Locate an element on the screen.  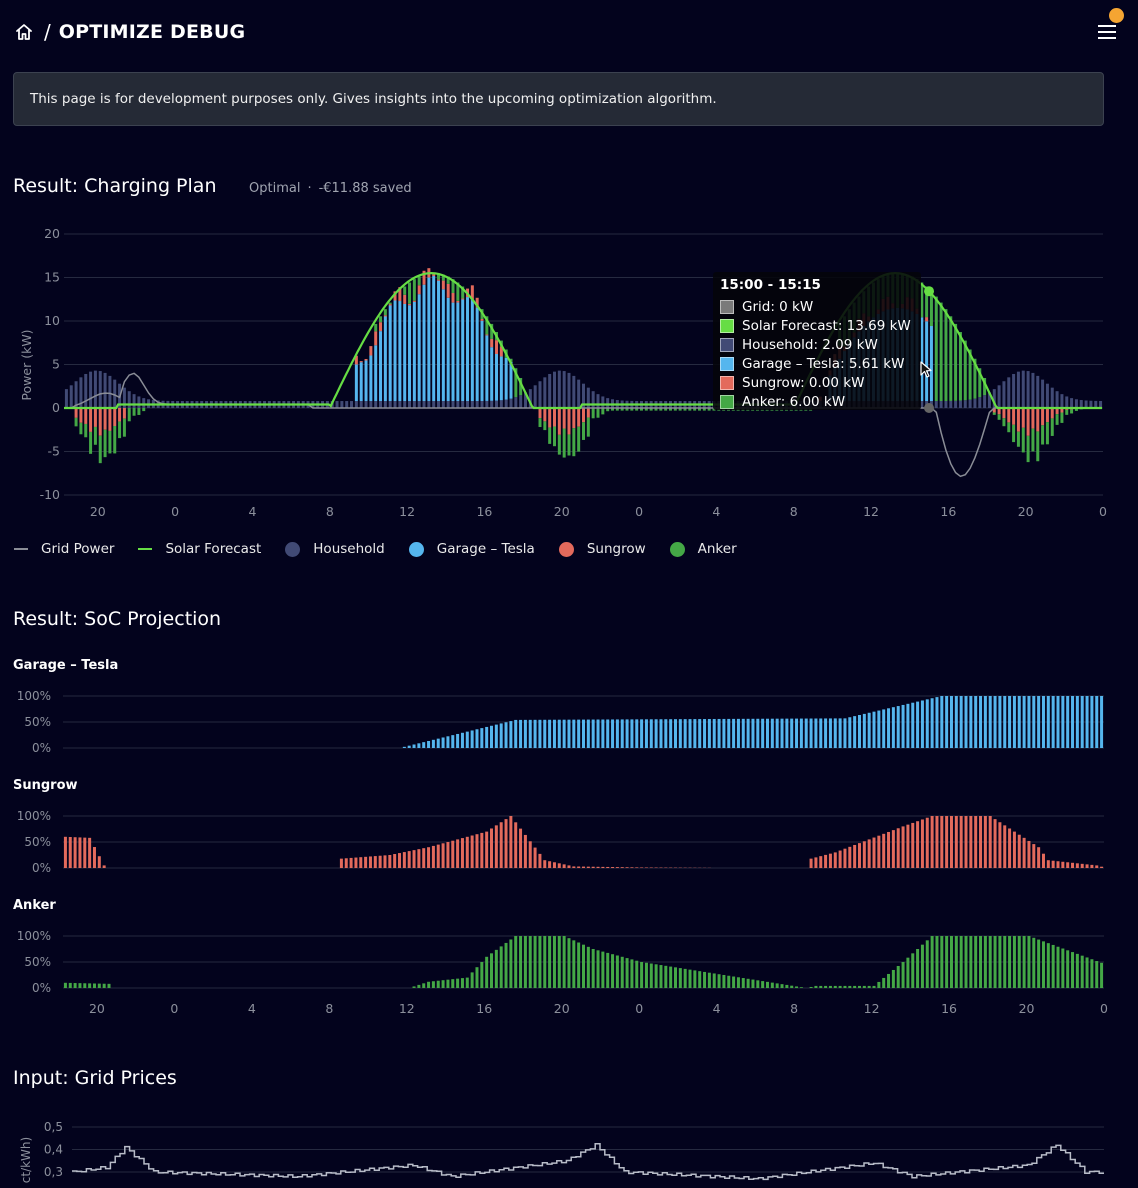
menu-icon is located at coordinates (1107, 32).